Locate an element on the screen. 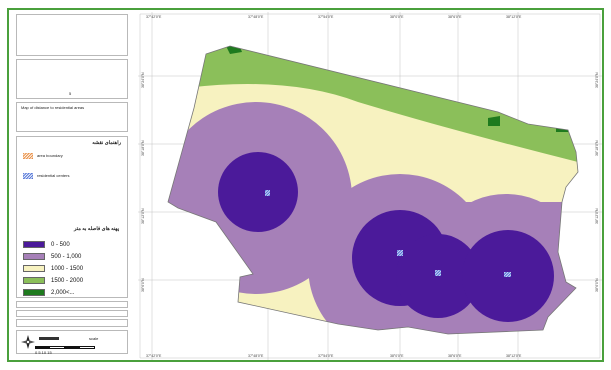 This screenshot has width=611, height=370. bottom-tick-5: 38°12'0"E is located at coordinates (514, 356).